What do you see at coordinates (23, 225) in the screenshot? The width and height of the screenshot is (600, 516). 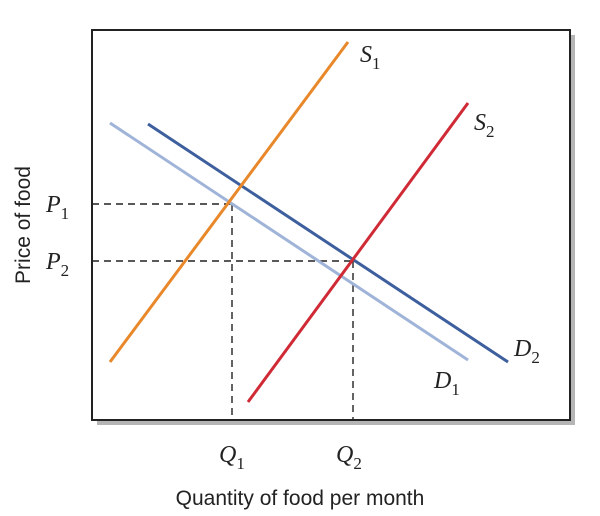 I see `y-axis-label: Price of food` at bounding box center [23, 225].